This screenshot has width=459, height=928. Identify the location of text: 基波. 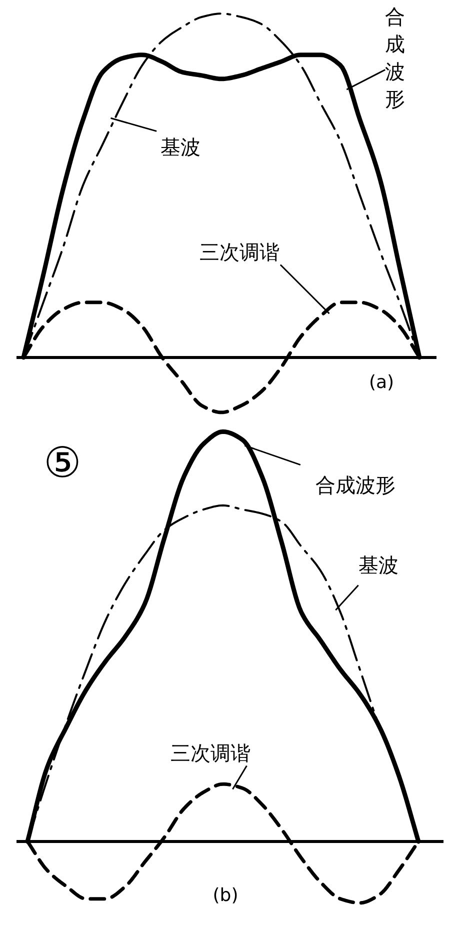
(180, 147).